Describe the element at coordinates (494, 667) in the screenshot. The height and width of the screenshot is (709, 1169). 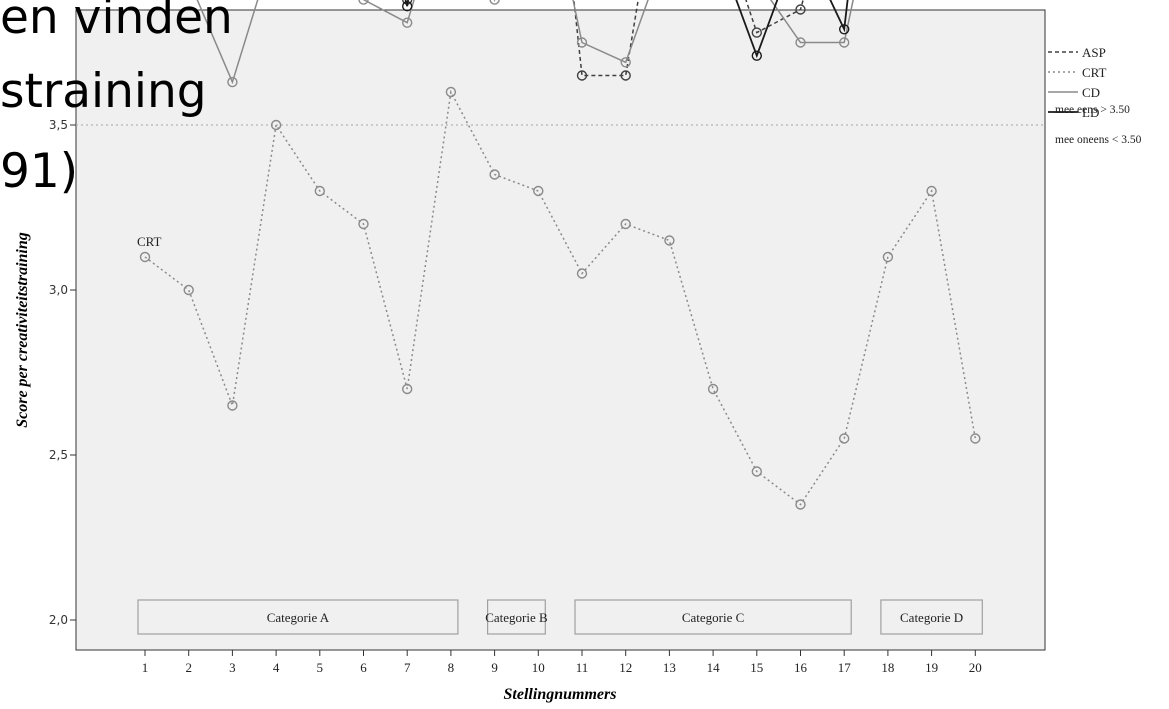
I see `x-tick-label-9: 9` at that location.